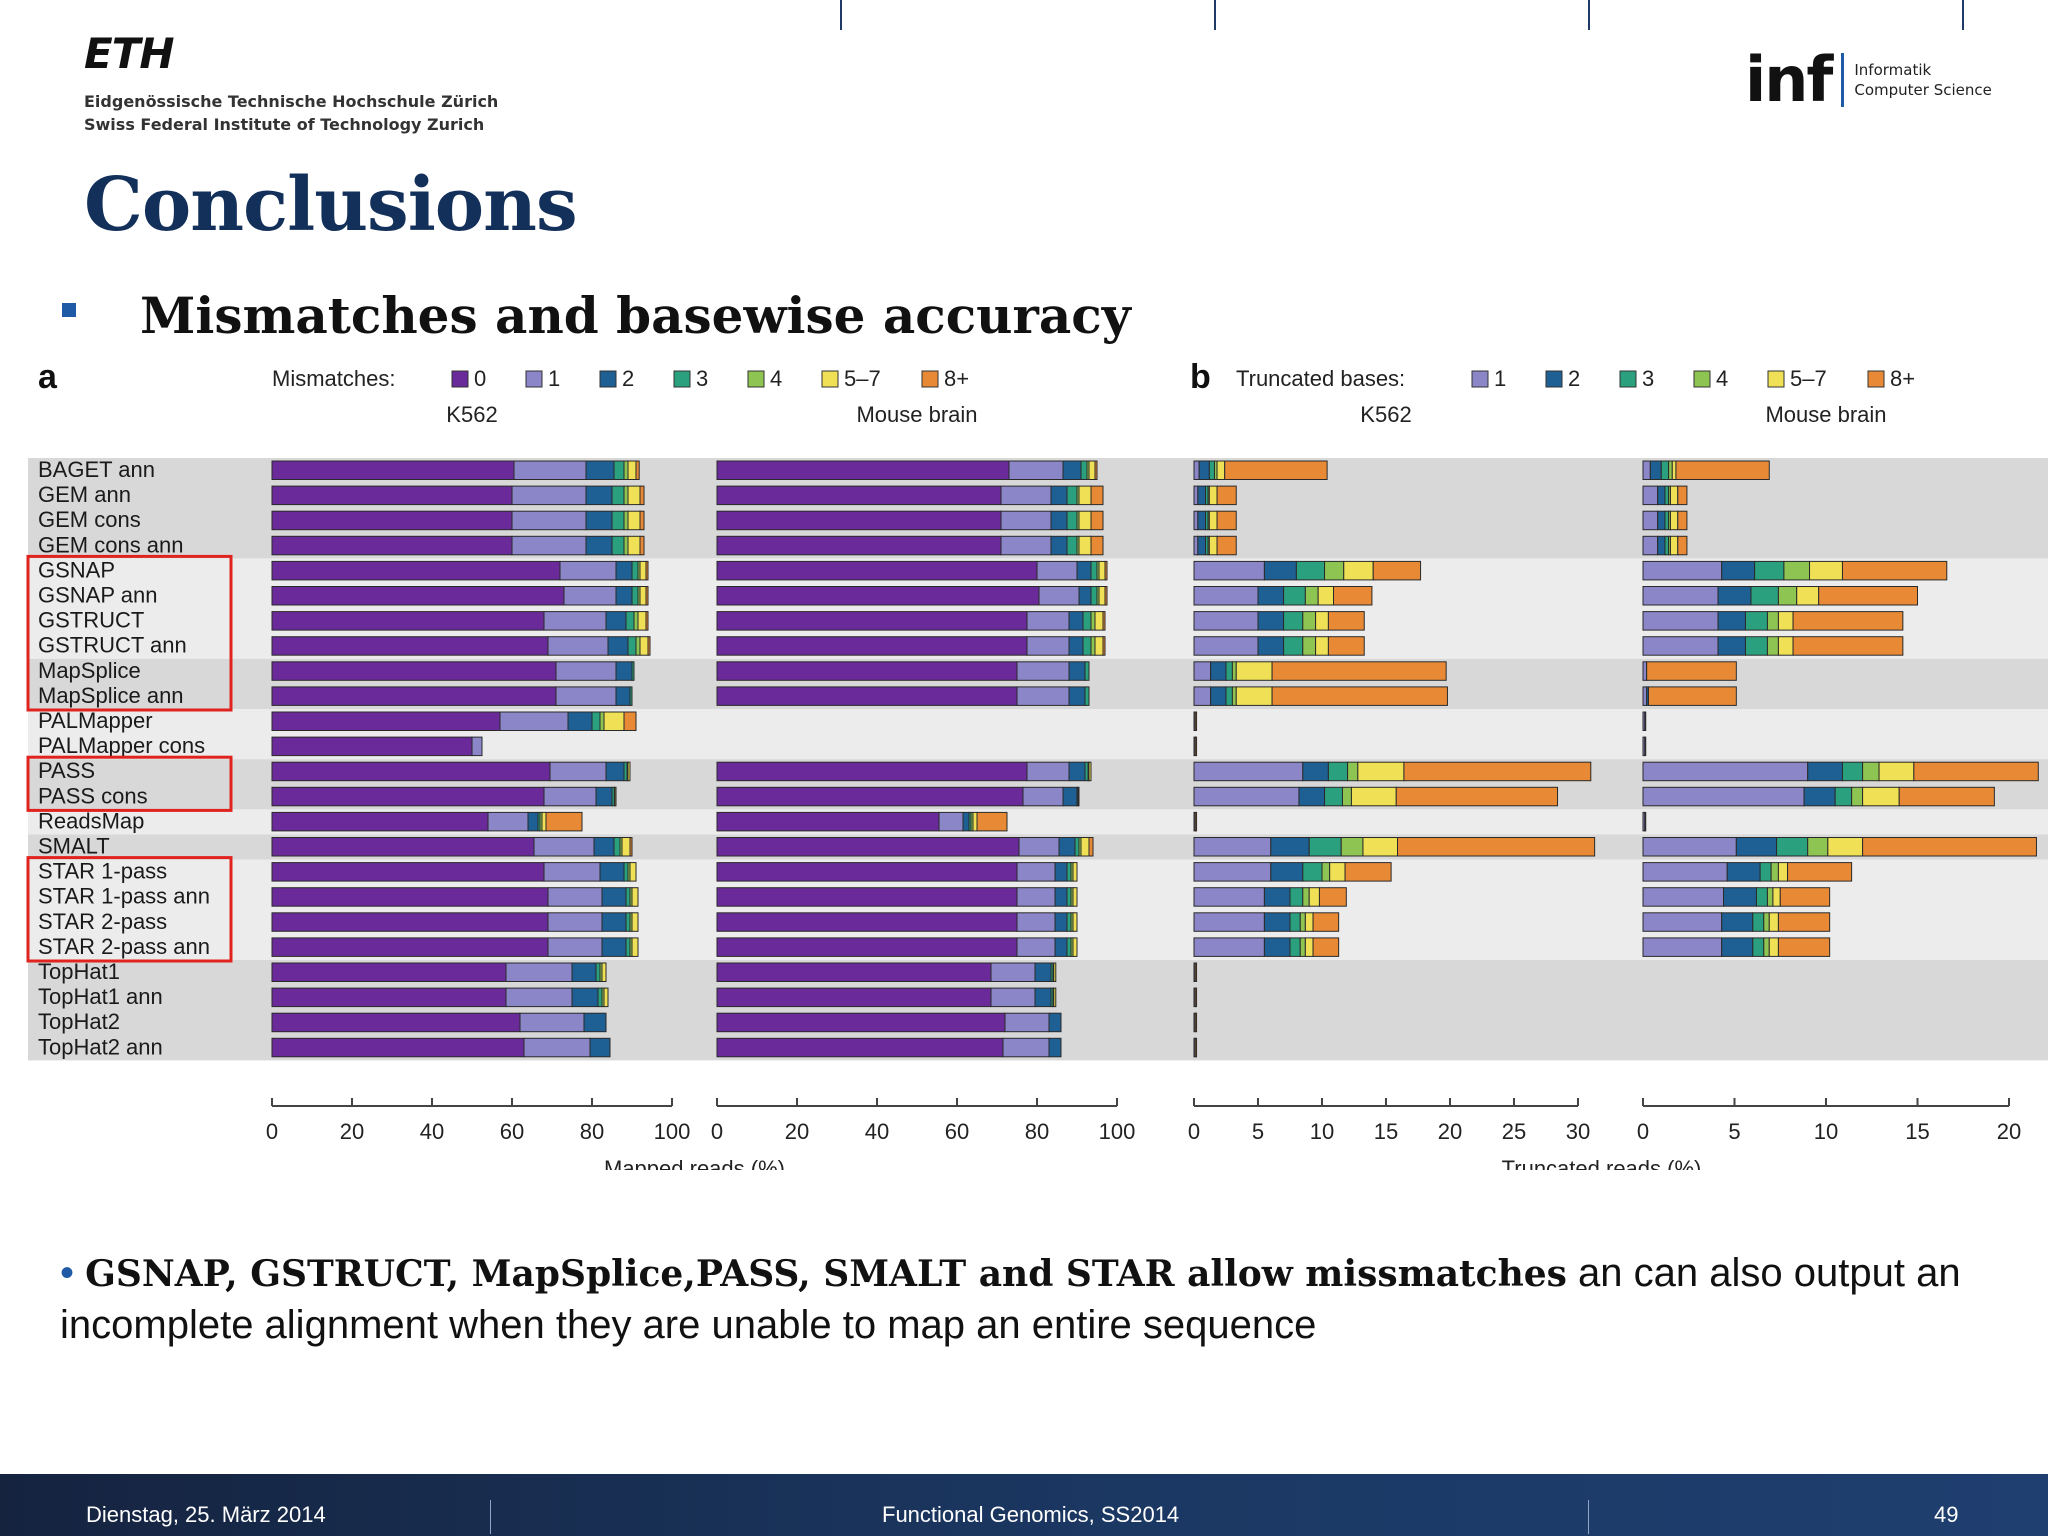  Describe the element at coordinates (628, 378) in the screenshot. I see `legend-label: 2` at that location.